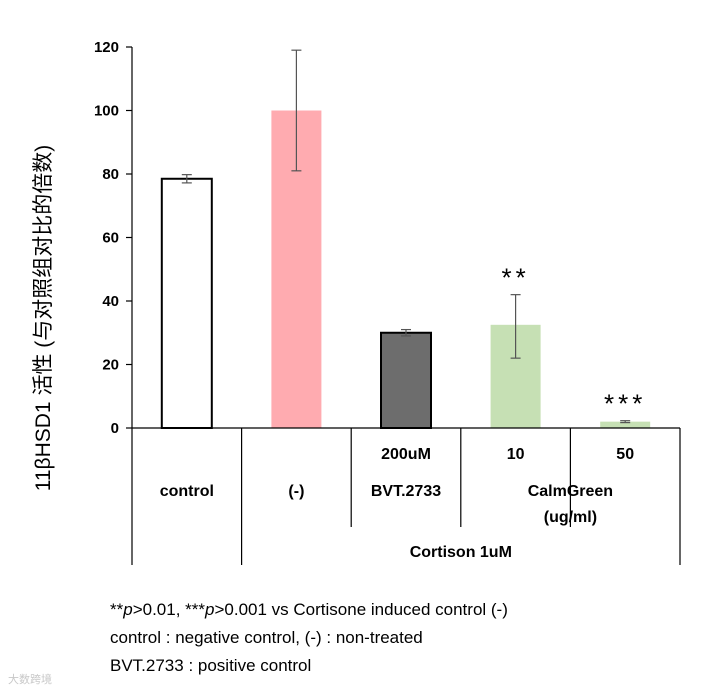 The height and width of the screenshot is (694, 712). What do you see at coordinates (570, 517) in the screenshot?
I see `table-cell-label: (ug/ml)` at bounding box center [570, 517].